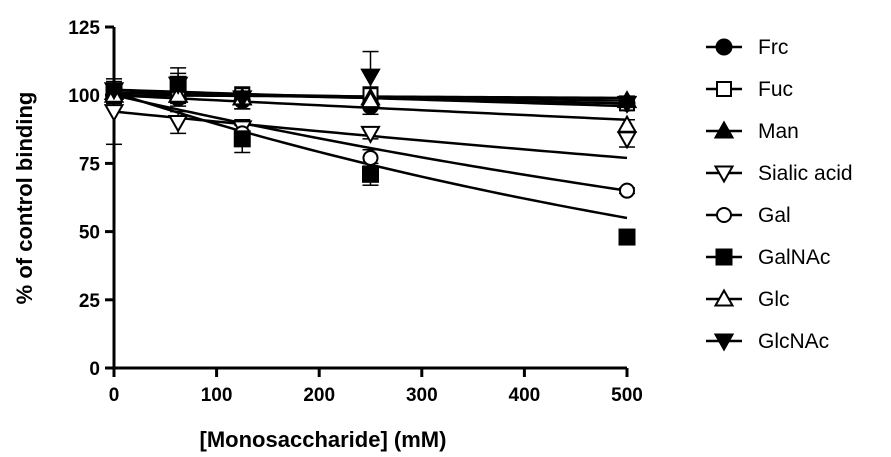 This screenshot has height=457, width=891. Describe the element at coordinates (24, 198) in the screenshot. I see `y-axis-title: % of control binding` at that location.